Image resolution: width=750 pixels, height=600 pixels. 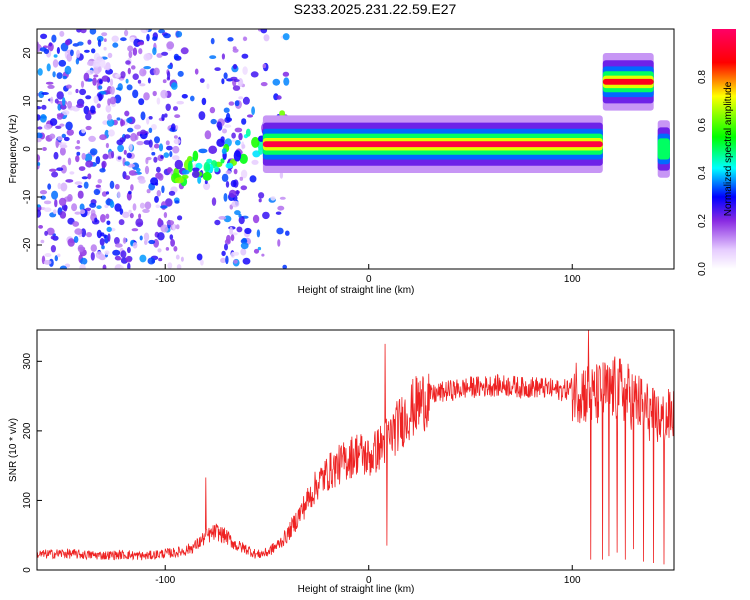 I want to click on x-tick-label: -100, so click(x=165, y=279).